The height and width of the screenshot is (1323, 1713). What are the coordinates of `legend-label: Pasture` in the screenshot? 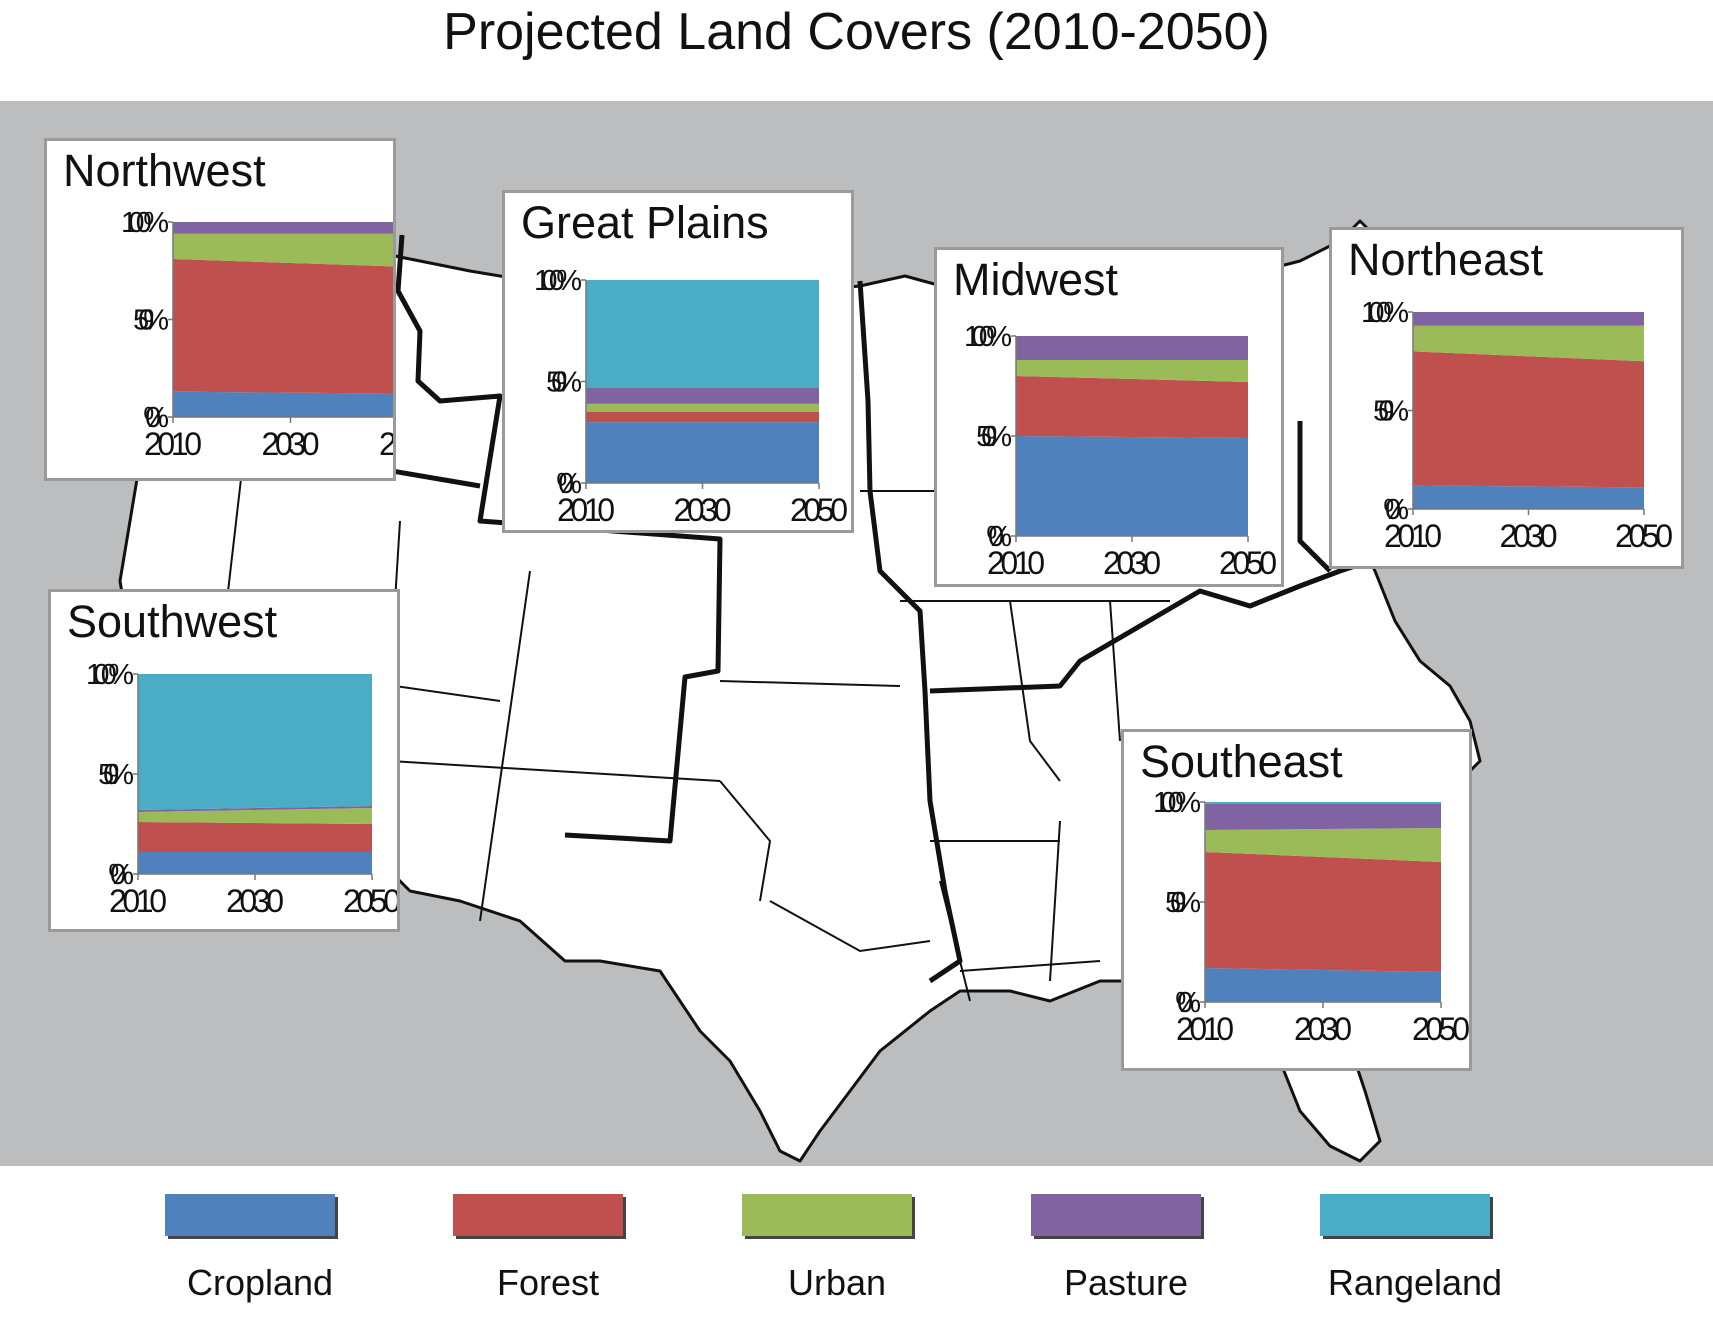 It's located at (1126, 1282).